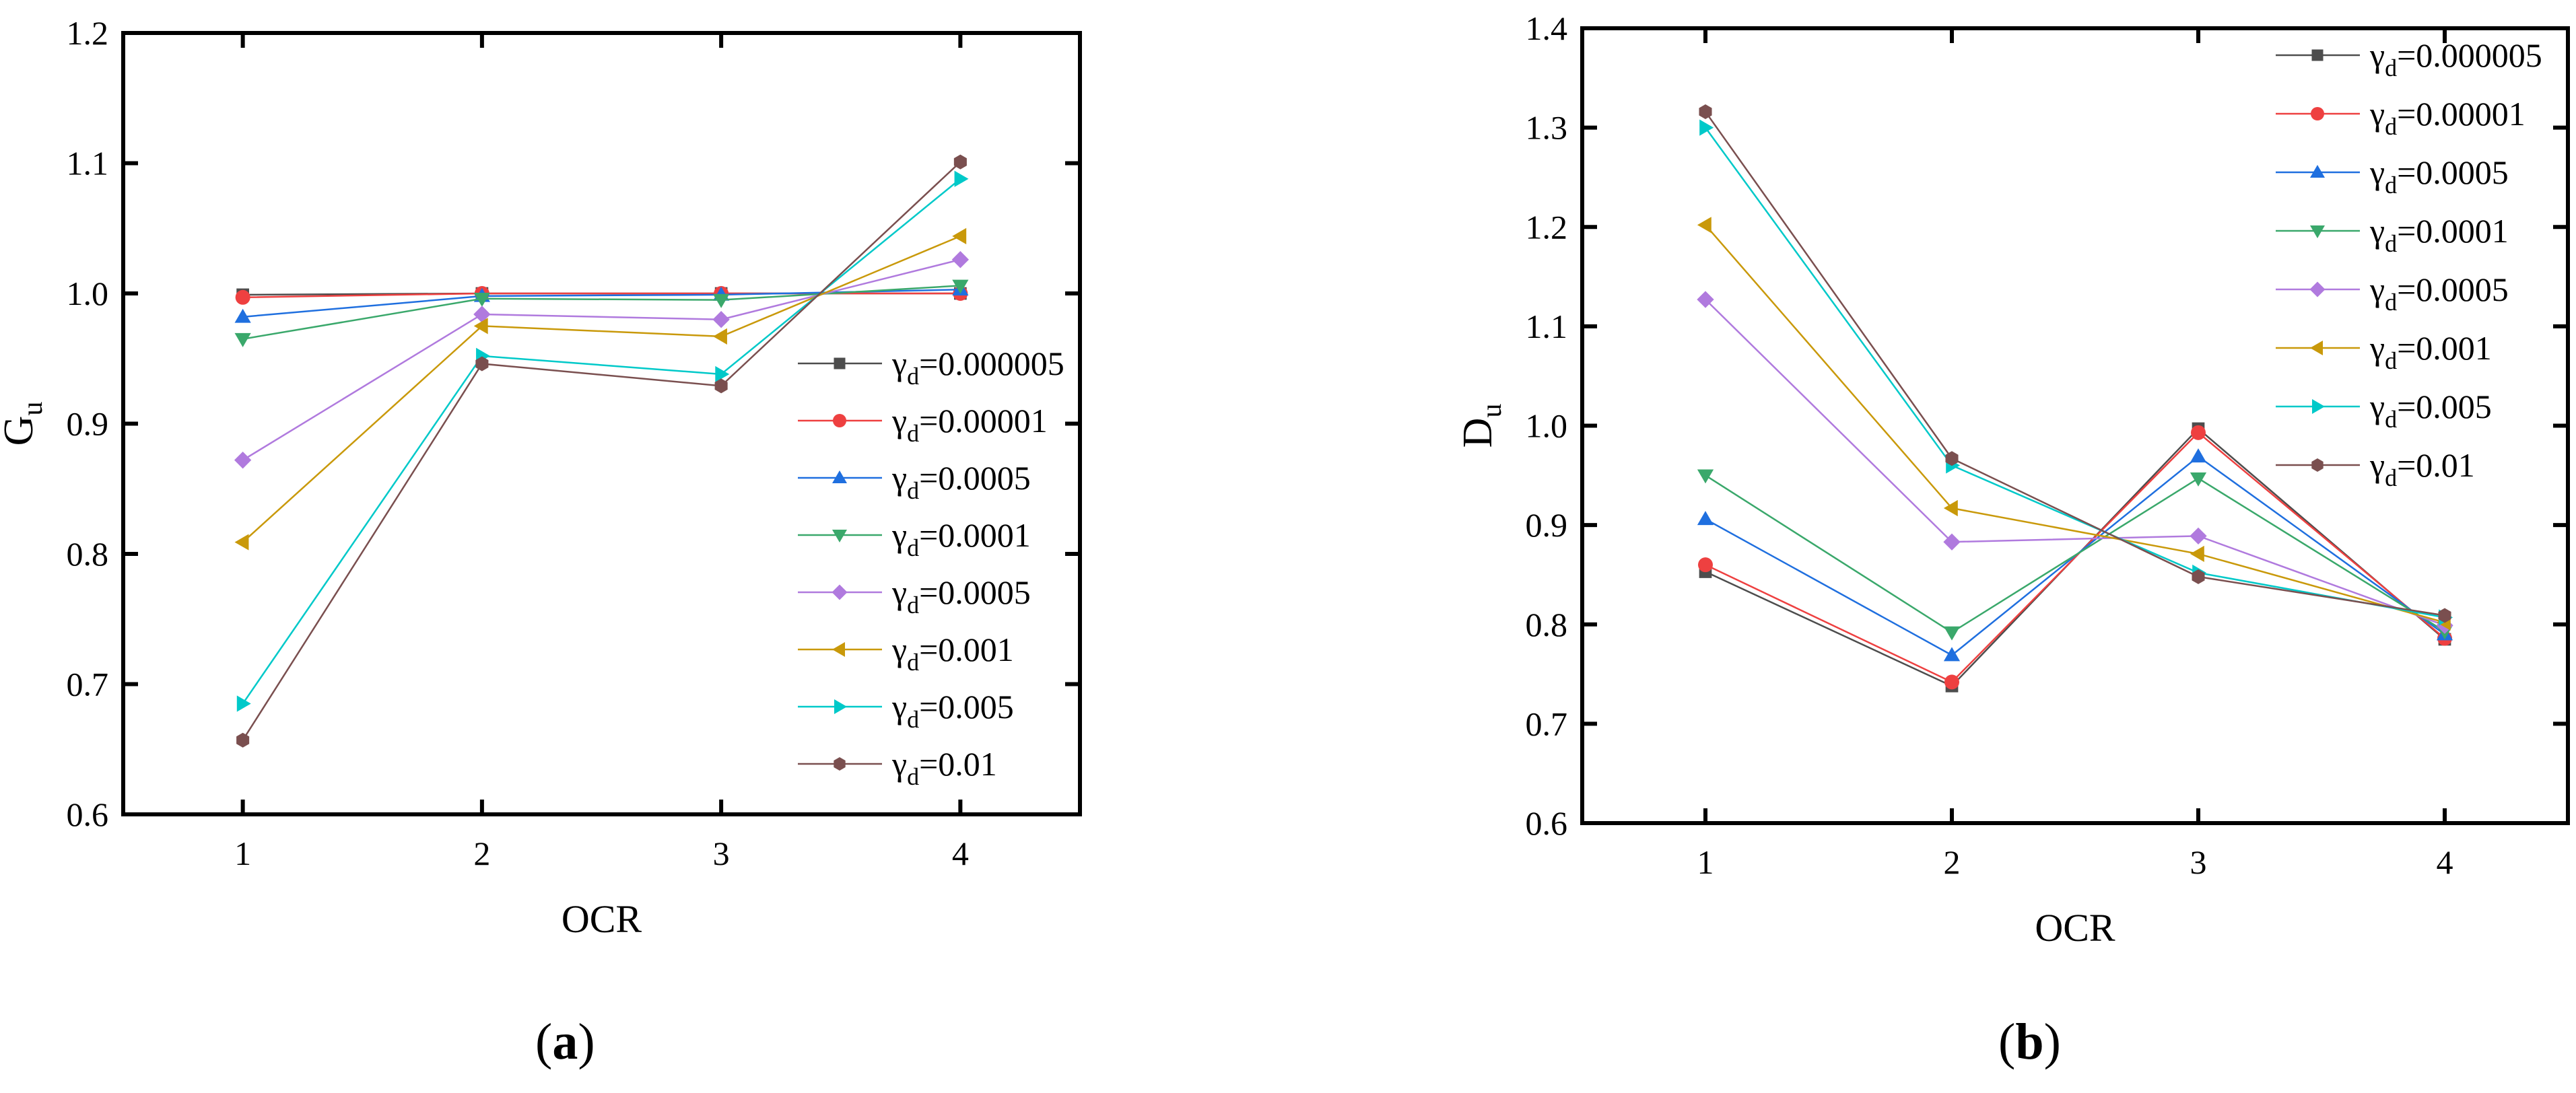 This screenshot has height=1093, width=2576. What do you see at coordinates (88, 554) in the screenshot?
I see `y-tick-label: 0.8` at bounding box center [88, 554].